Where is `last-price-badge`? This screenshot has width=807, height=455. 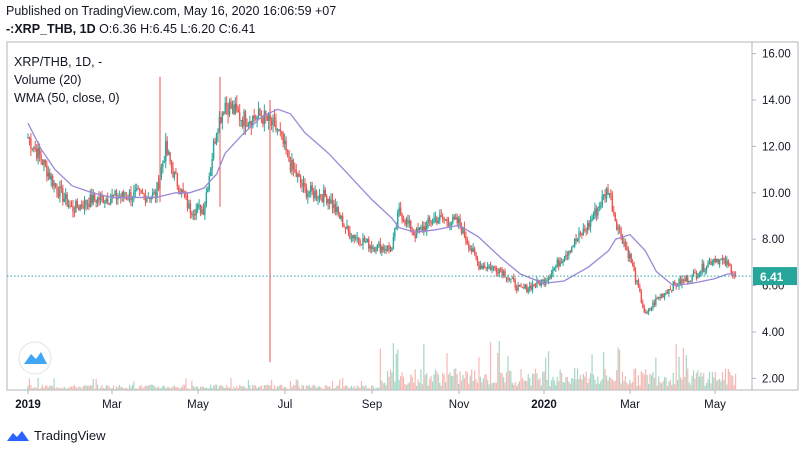 last-price-badge is located at coordinates (775, 276).